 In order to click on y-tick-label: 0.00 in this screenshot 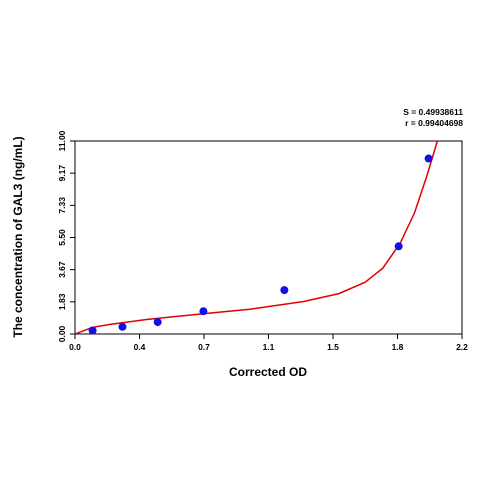, I will do `click(62, 333)`.